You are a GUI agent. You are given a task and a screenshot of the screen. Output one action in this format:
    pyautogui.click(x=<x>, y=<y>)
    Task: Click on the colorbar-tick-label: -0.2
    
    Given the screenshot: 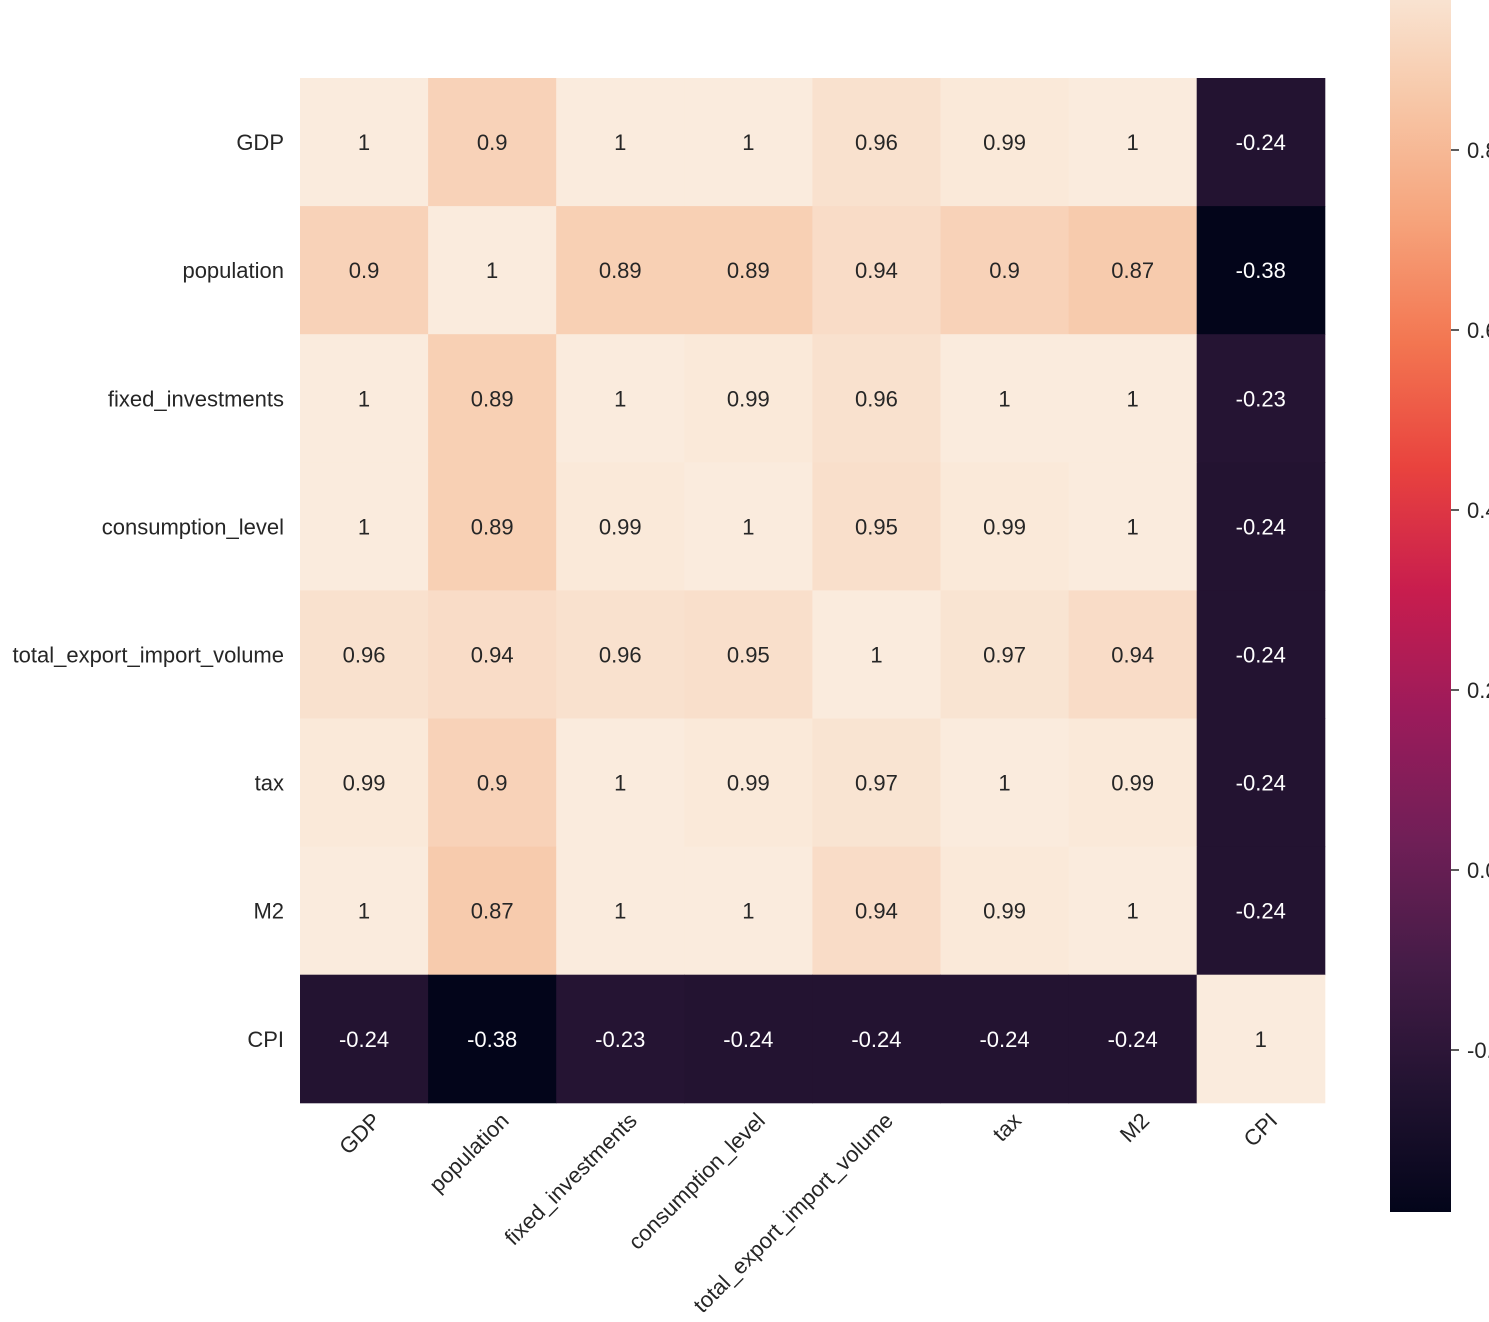 What is the action you would take?
    pyautogui.click(x=1478, y=1050)
    